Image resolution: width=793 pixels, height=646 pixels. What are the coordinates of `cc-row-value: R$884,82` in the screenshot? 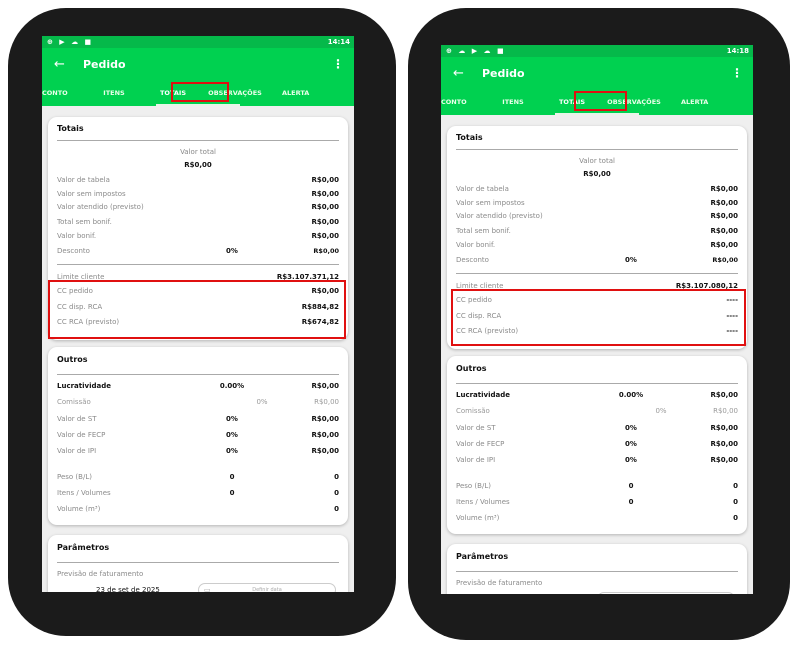 It's located at (320, 307).